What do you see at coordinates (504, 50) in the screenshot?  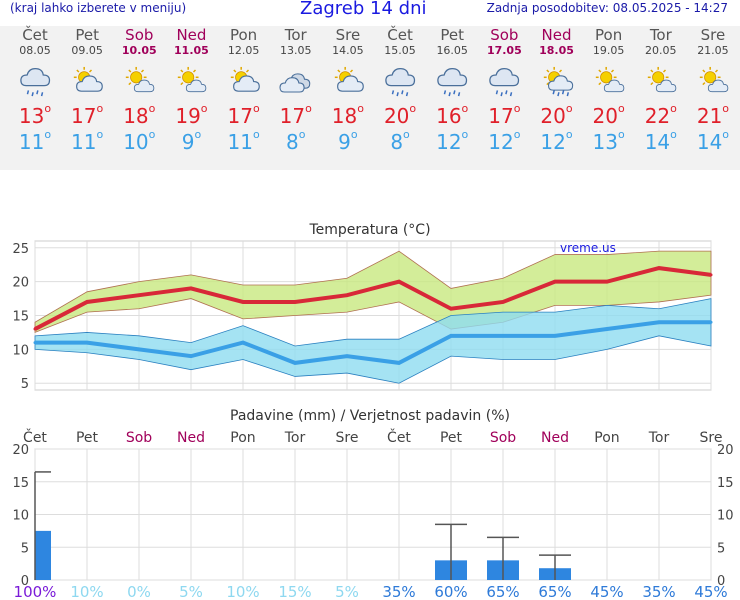 I see `day-date: 17.05` at bounding box center [504, 50].